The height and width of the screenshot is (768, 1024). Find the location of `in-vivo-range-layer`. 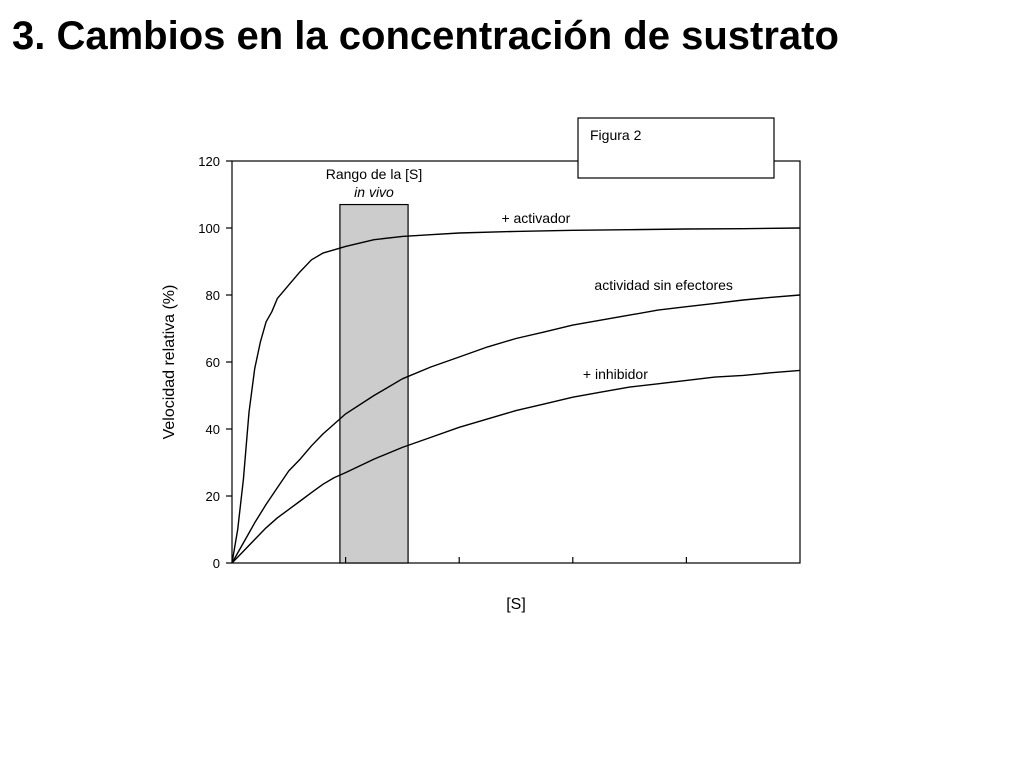

in-vivo-range-layer is located at coordinates (374, 383).